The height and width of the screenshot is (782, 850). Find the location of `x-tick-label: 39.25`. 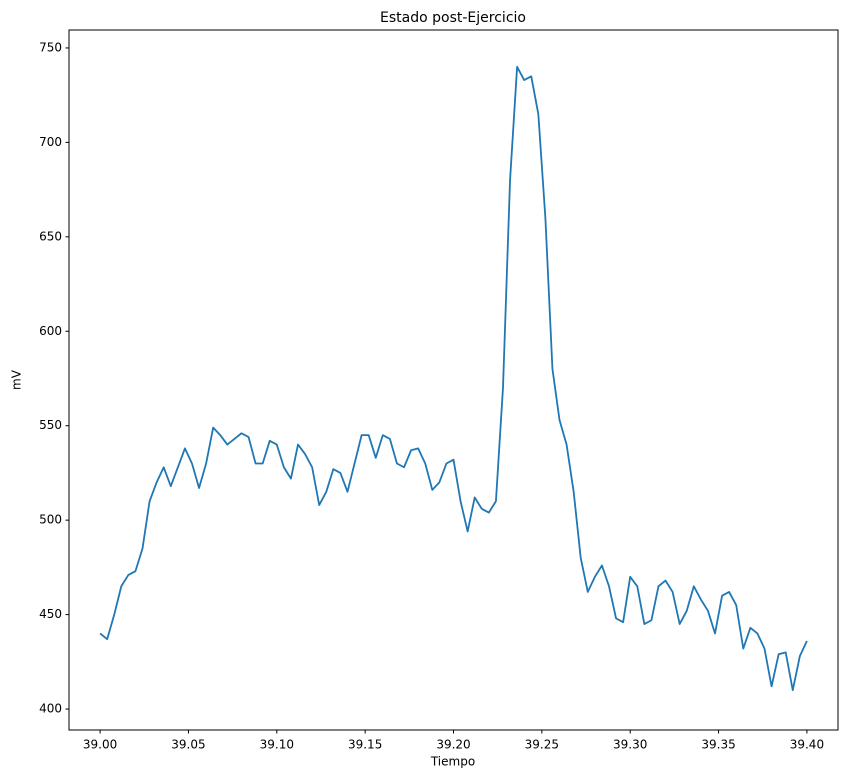

x-tick-label: 39.25 is located at coordinates (542, 745).